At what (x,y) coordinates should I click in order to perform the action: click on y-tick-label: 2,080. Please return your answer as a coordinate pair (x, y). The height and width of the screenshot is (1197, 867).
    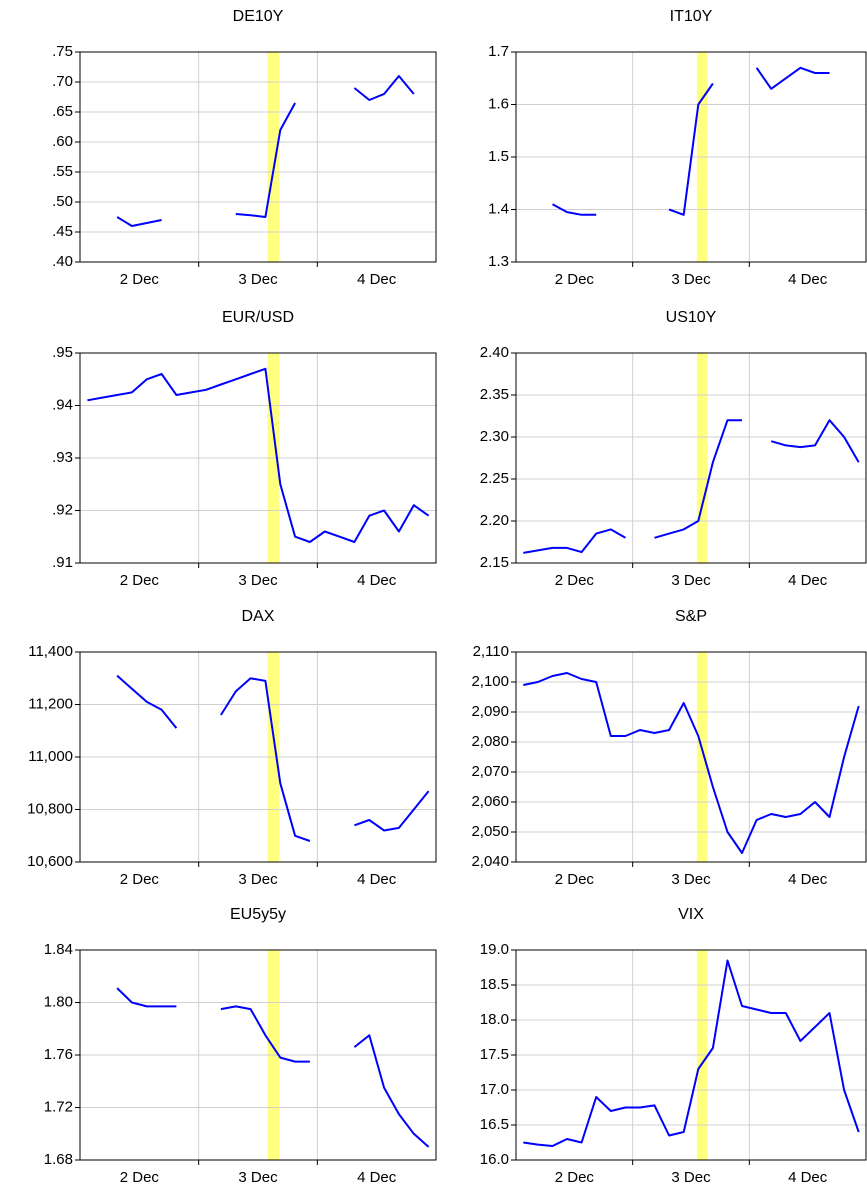
    Looking at the image, I should click on (490, 741).